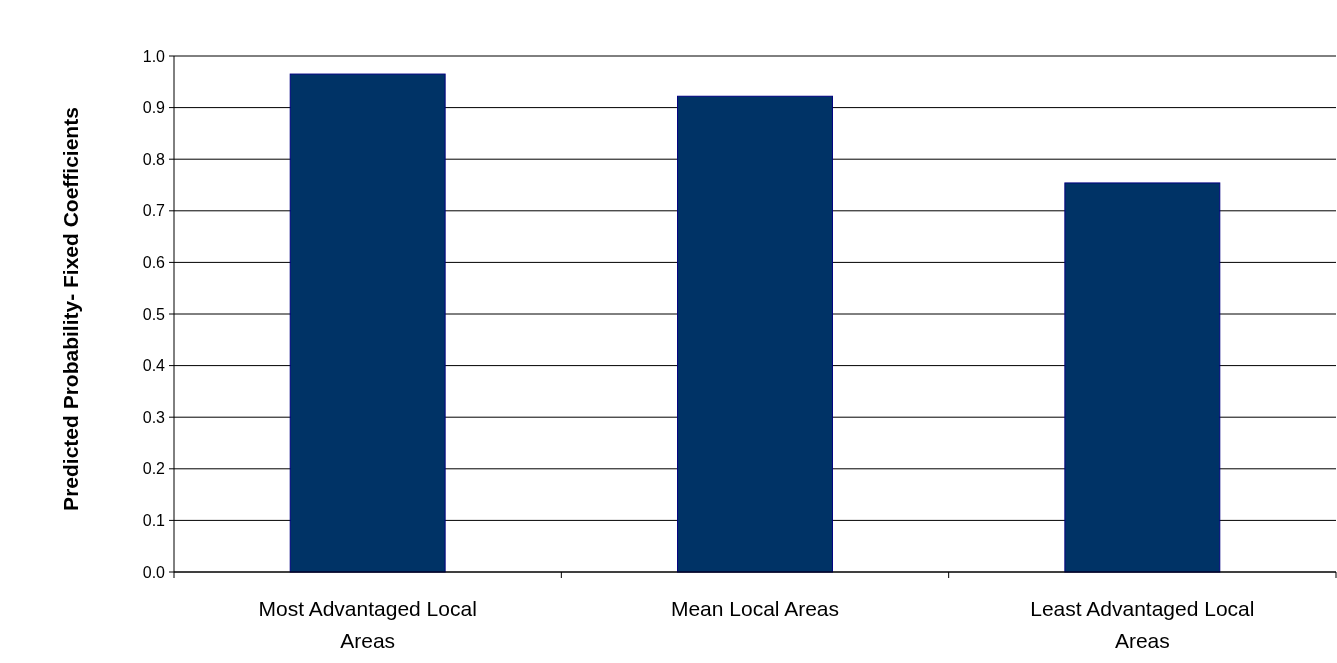 The height and width of the screenshot is (663, 1337). I want to click on y-tick-label: 1.0, so click(154, 56).